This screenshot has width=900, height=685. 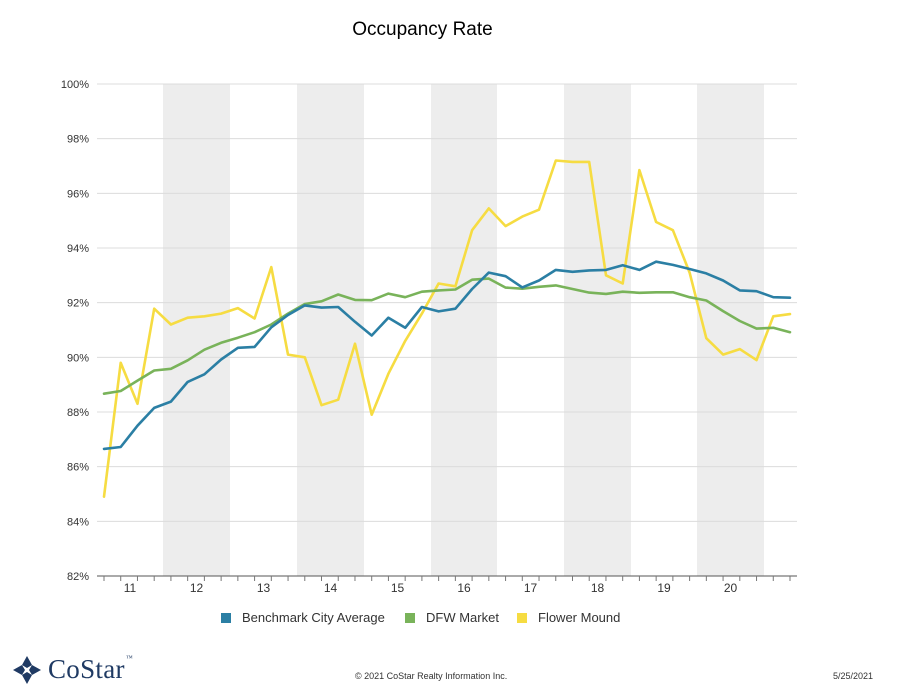 I want to click on x-tick-label: 13, so click(x=264, y=588).